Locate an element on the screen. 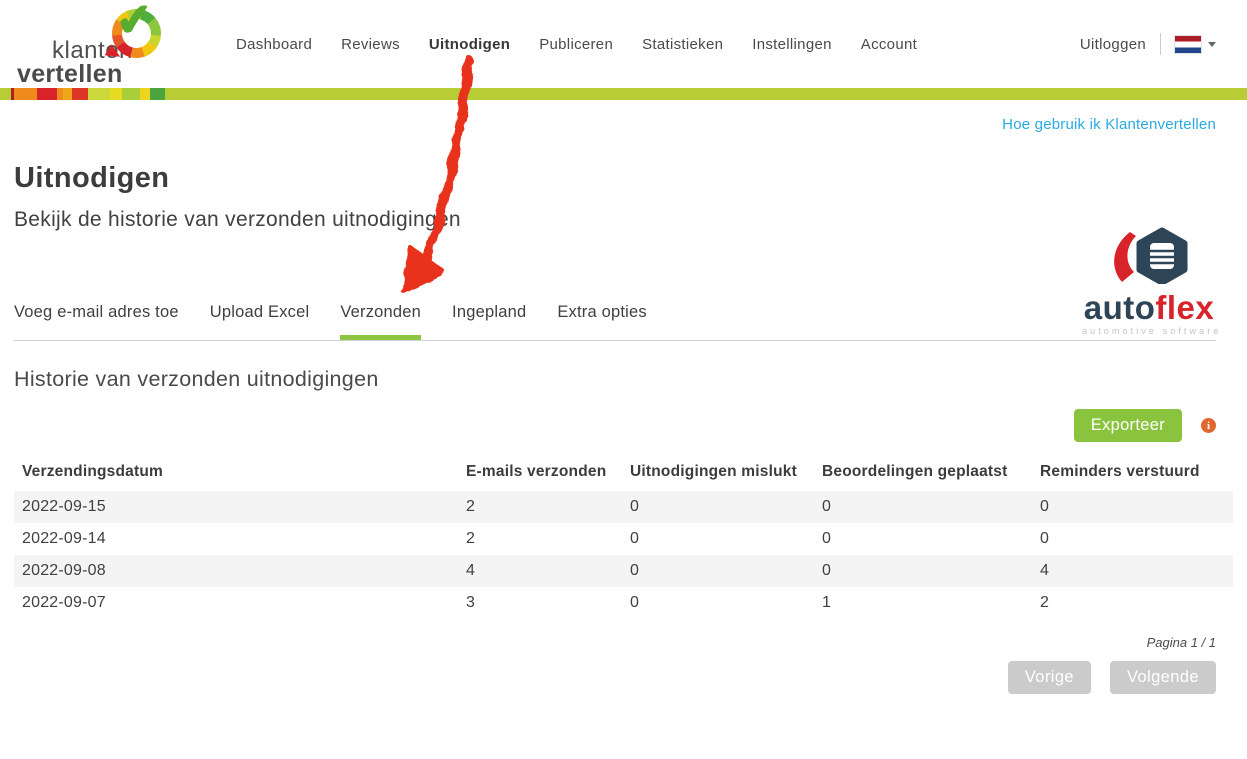 The width and height of the screenshot is (1247, 759). nav-item-dashboard: Dashboard is located at coordinates (274, 44).